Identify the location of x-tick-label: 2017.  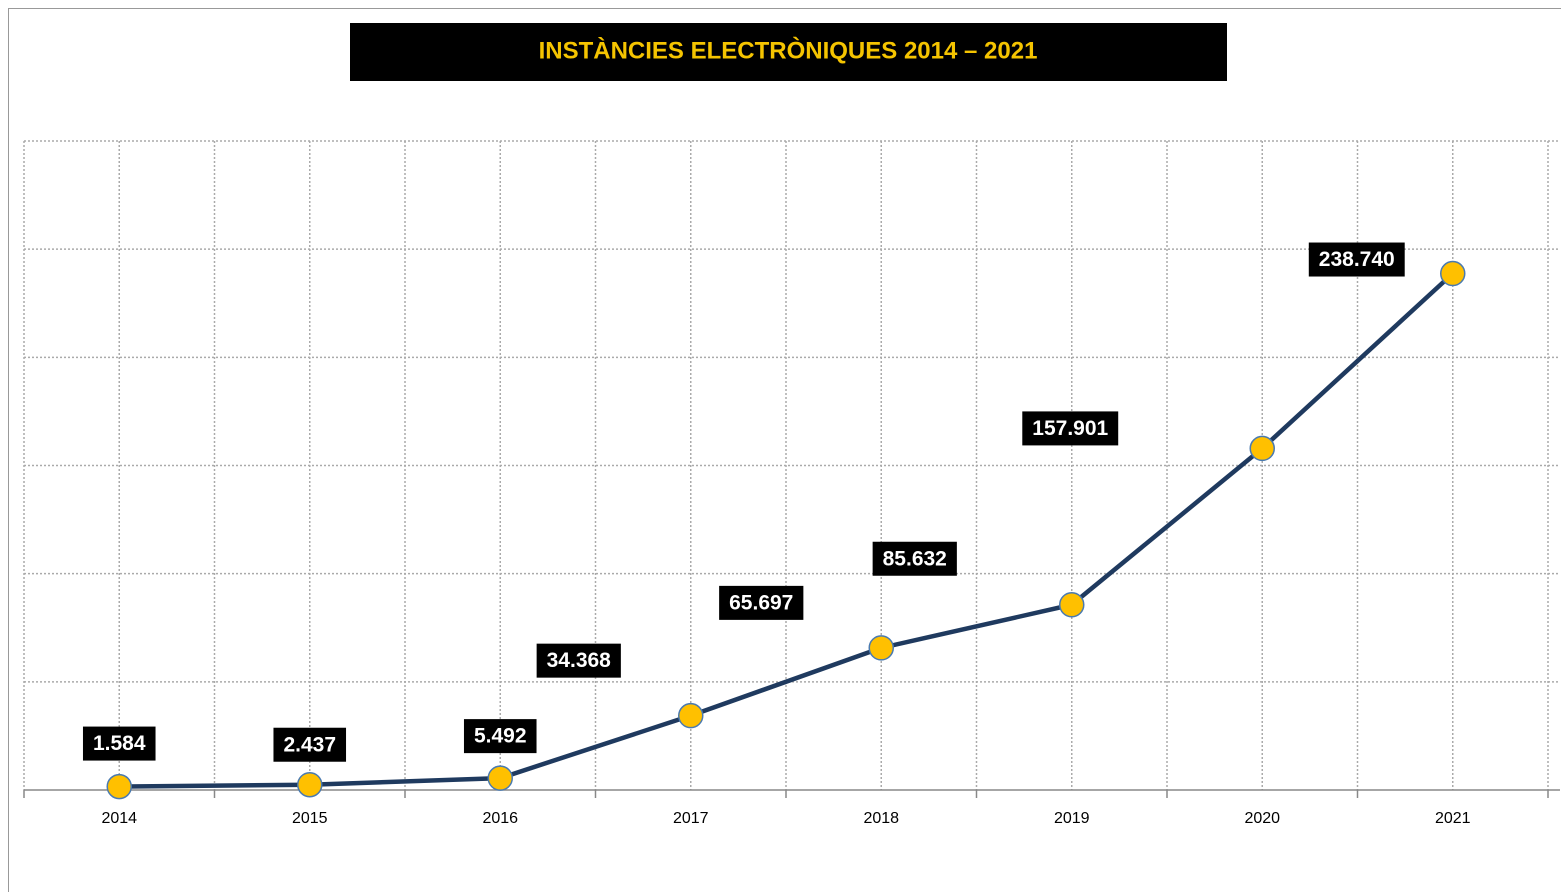
(691, 818).